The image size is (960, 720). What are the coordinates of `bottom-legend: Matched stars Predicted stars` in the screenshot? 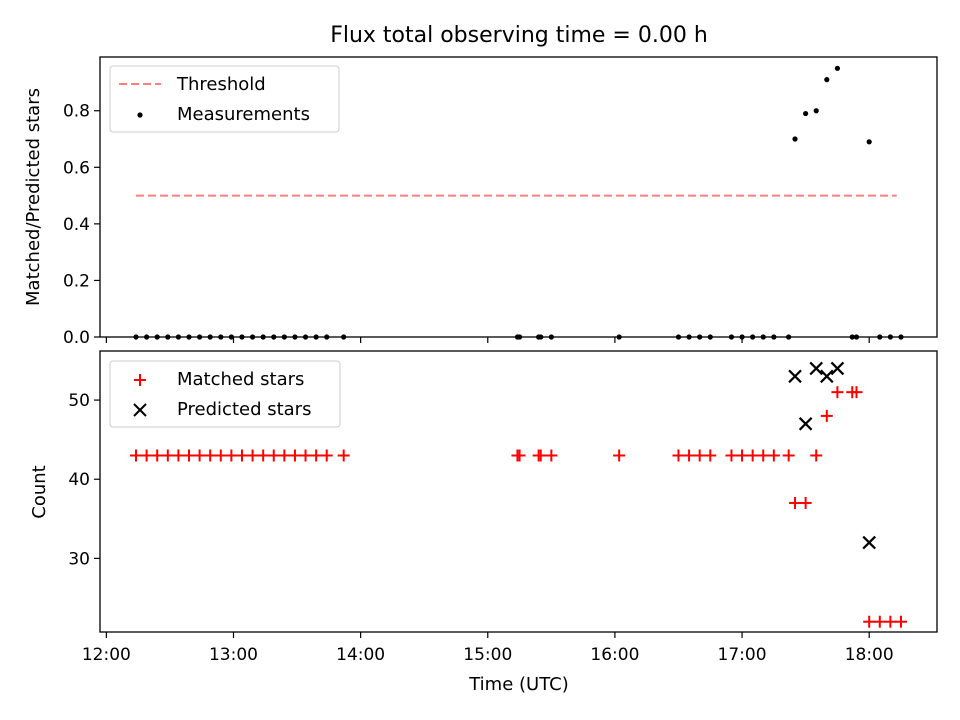 It's located at (225, 394).